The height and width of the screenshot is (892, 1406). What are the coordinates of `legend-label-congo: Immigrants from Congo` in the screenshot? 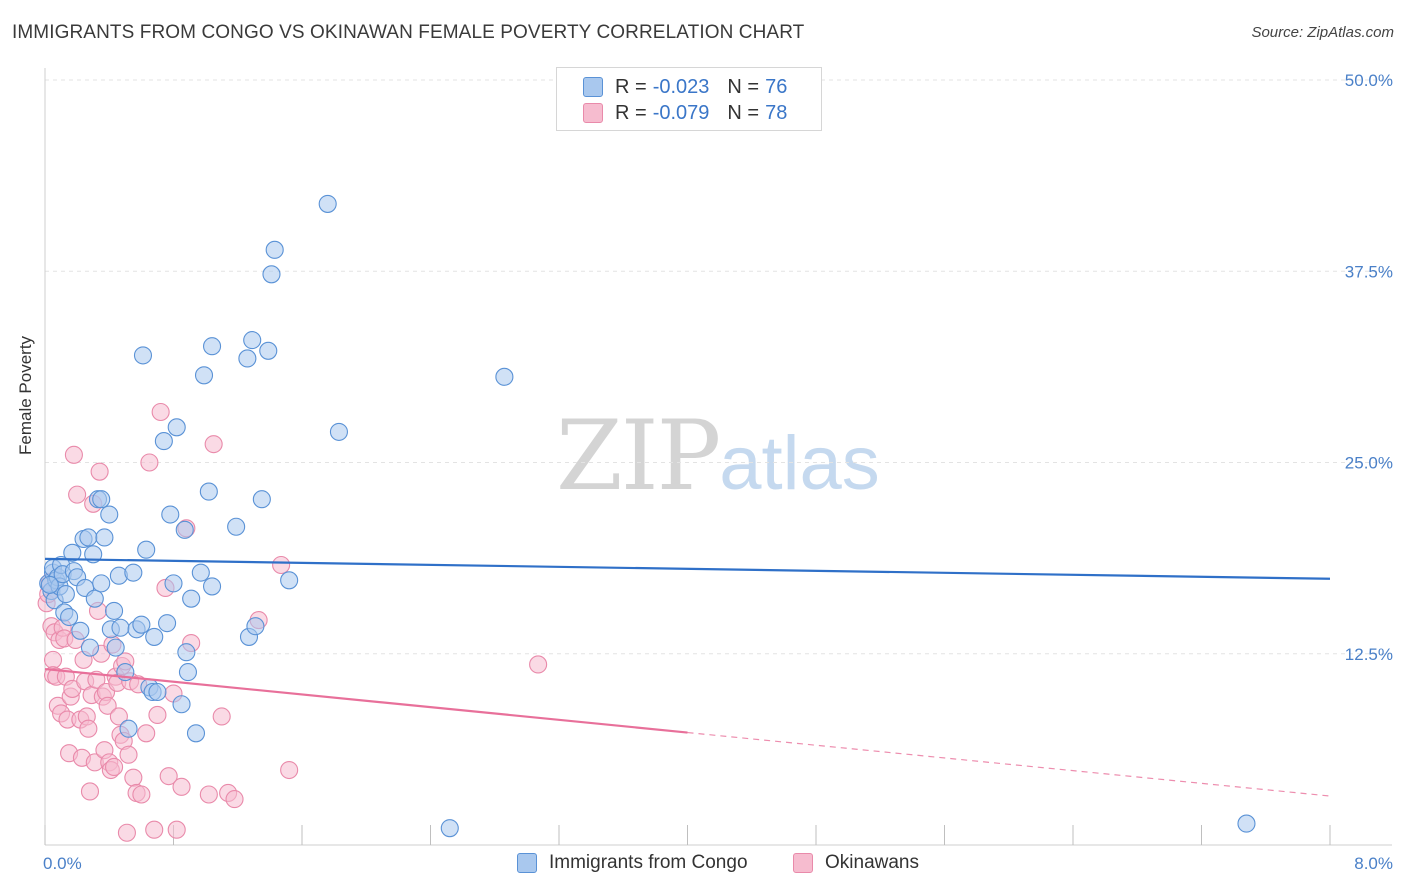 It's located at (648, 862).